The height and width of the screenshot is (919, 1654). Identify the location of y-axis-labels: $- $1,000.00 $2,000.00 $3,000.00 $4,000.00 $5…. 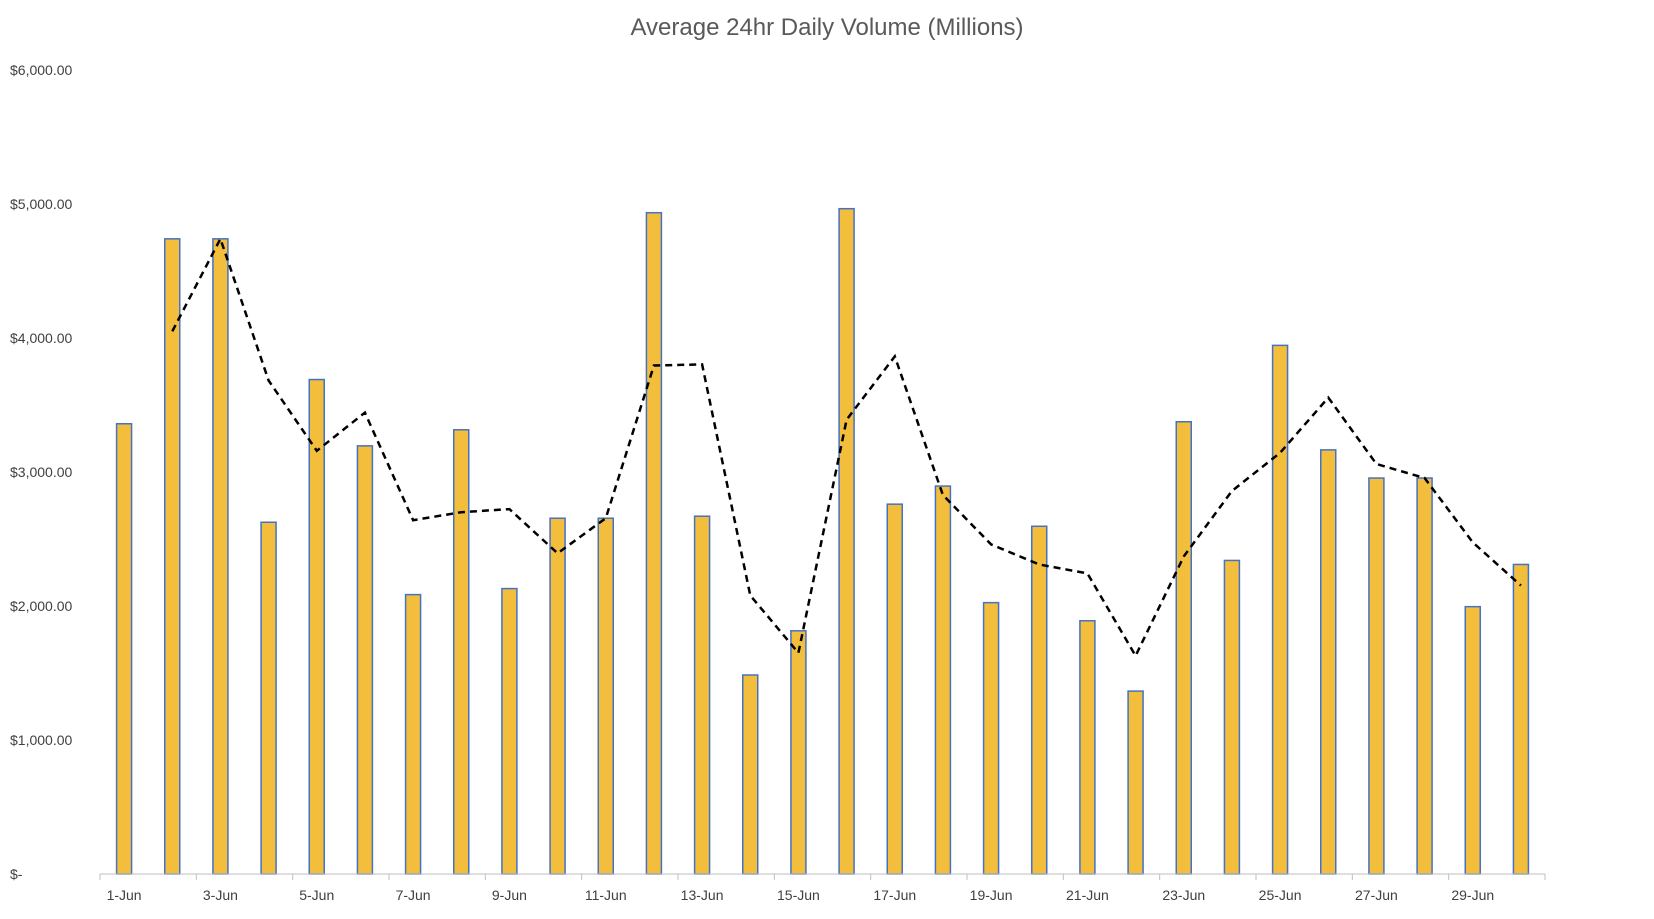
(41, 472).